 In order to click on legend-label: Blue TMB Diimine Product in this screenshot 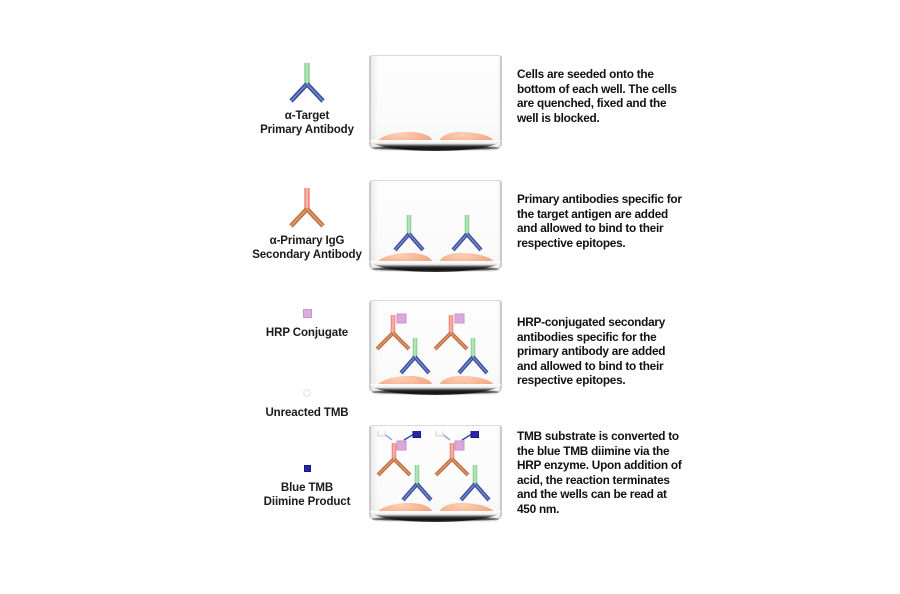, I will do `click(307, 495)`.